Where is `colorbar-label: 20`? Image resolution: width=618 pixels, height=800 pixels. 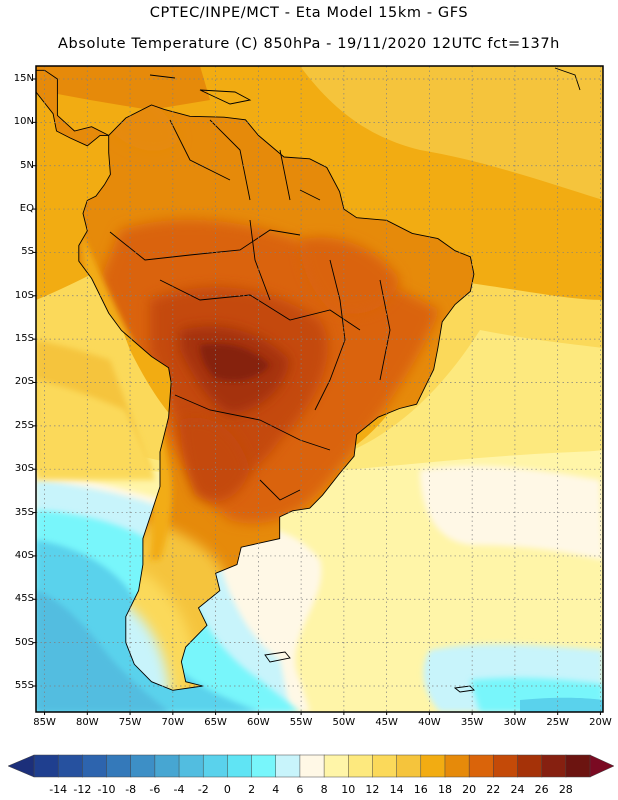 colorbar-label: 20 is located at coordinates (469, 789).